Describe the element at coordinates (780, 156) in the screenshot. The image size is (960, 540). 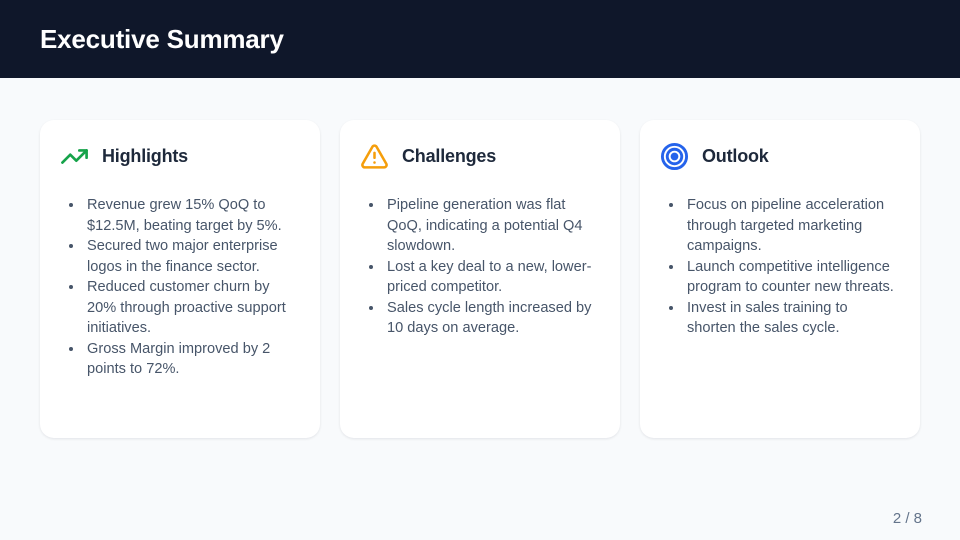
I see `card-header: Outlook` at that location.